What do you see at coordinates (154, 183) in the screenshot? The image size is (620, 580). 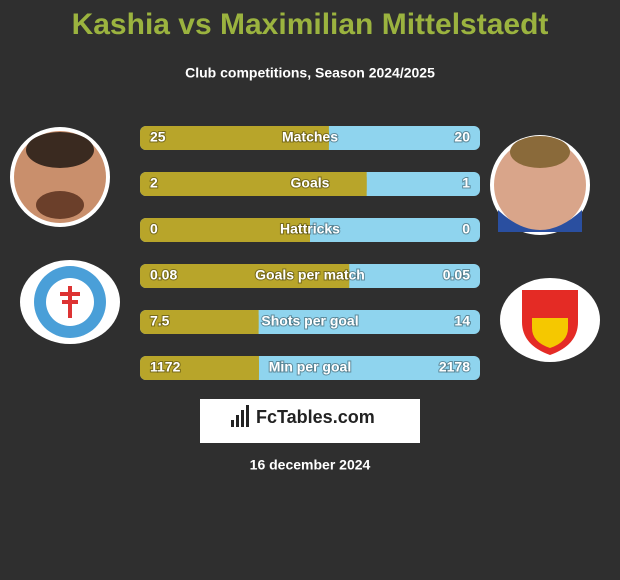 I see `left-value: 2` at bounding box center [154, 183].